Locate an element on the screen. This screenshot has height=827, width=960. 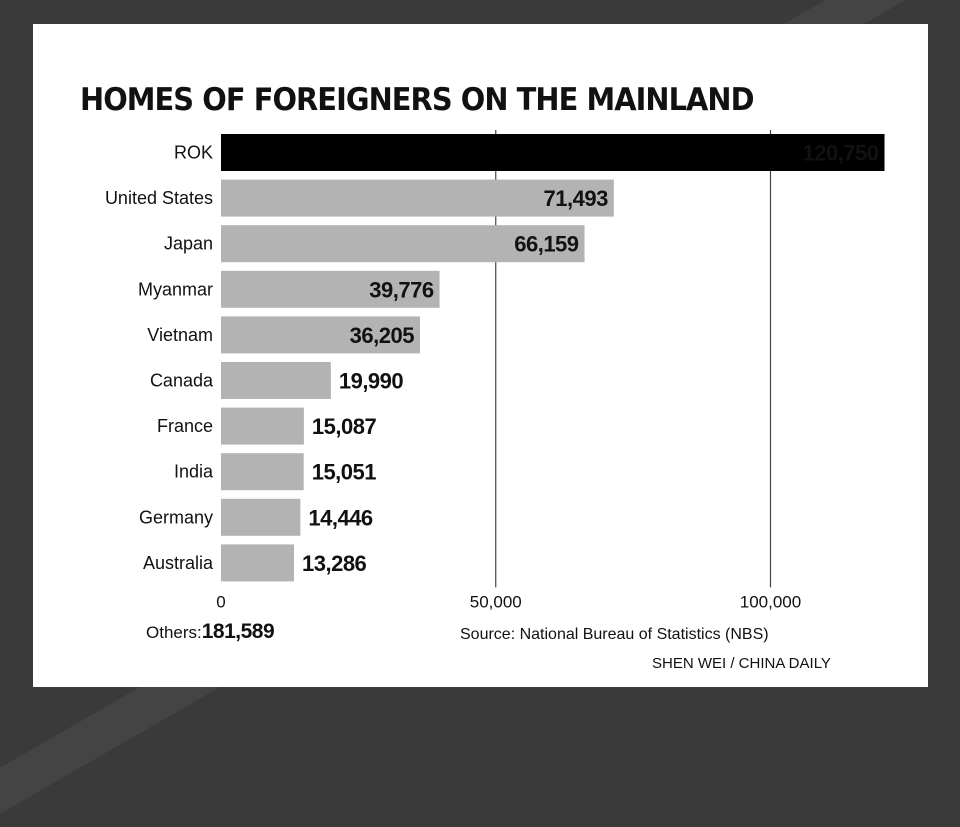
others-note: Others:181,589 is located at coordinates (210, 632).